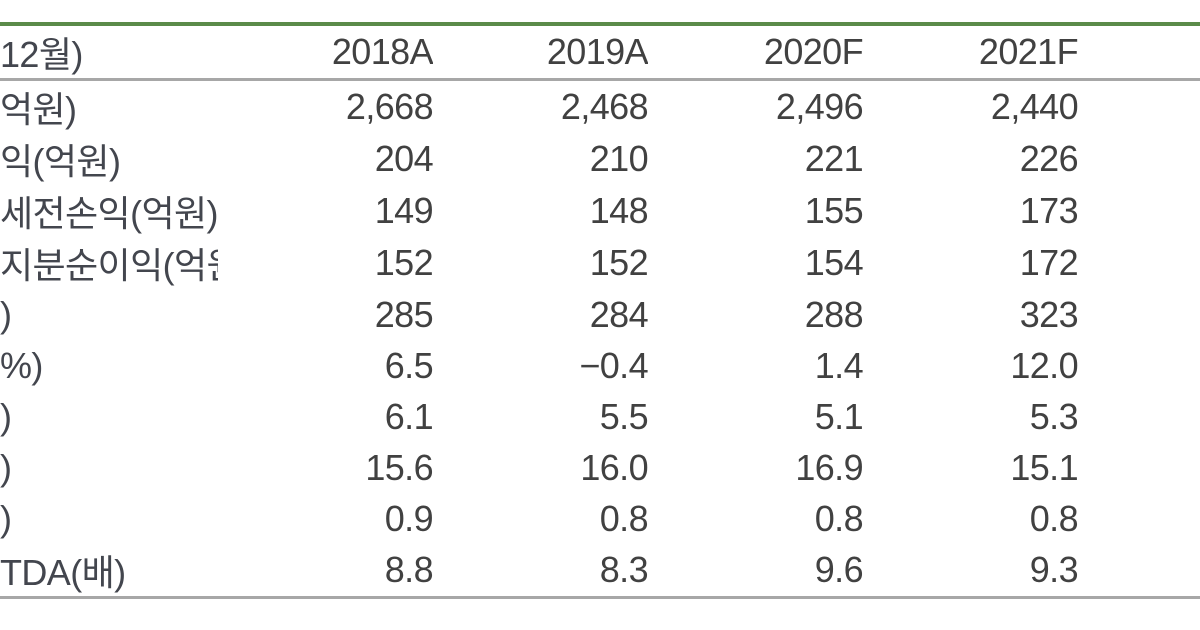 This screenshot has height=630, width=1200. I want to click on table-row: ) 6.1 5.5 5.1 5.3, so click(600, 416).